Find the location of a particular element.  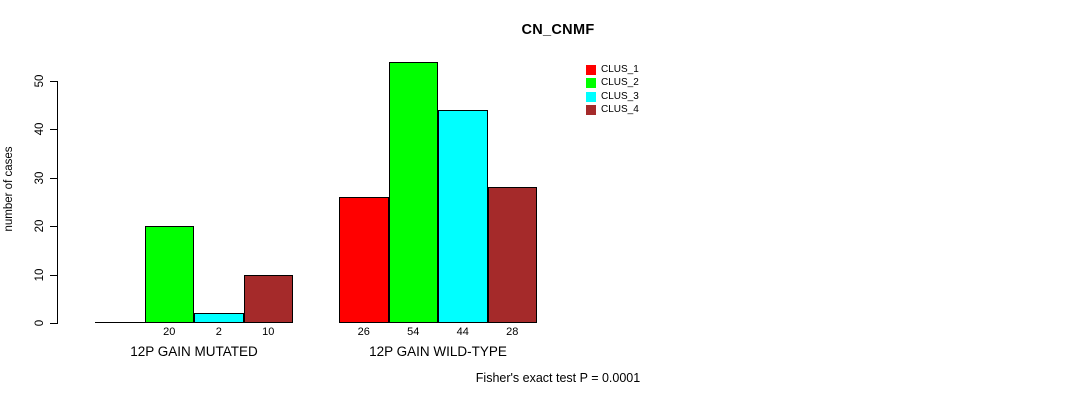

category-label: 12P GAIN MUTATED is located at coordinates (194, 351).